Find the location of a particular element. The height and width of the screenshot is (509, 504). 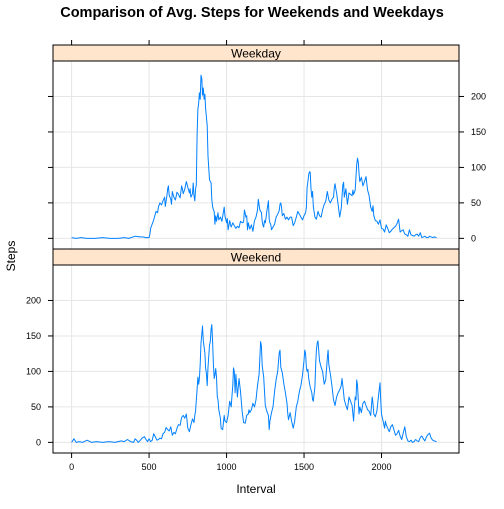

x-tick-label: 2000 is located at coordinates (382, 467).